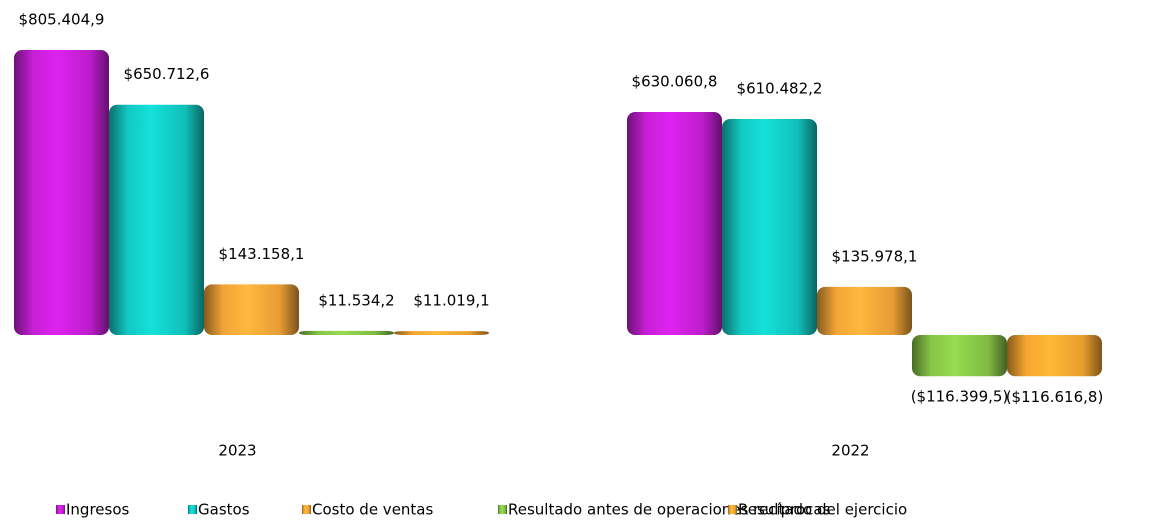 This screenshot has width=1156, height=523. Describe the element at coordinates (356, 300) in the screenshot. I see `data-label: $11.534,2` at that location.